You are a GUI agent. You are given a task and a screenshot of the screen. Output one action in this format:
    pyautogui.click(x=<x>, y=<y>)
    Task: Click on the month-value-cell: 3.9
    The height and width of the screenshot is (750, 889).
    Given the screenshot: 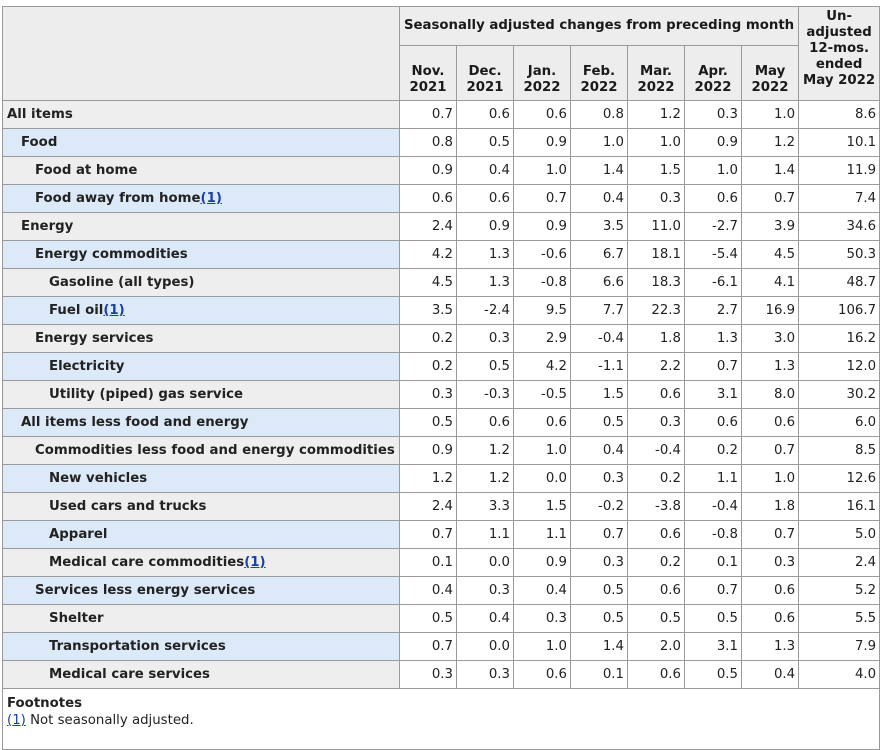 What is the action you would take?
    pyautogui.click(x=770, y=226)
    